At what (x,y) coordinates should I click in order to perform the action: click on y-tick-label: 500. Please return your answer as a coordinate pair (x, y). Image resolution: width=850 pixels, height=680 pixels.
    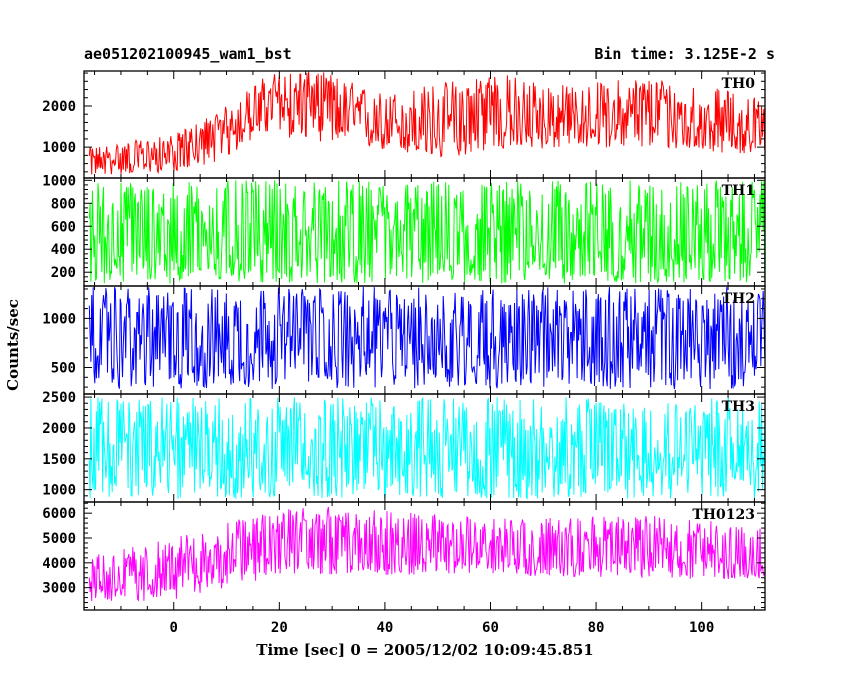
    Looking at the image, I should click on (63, 368).